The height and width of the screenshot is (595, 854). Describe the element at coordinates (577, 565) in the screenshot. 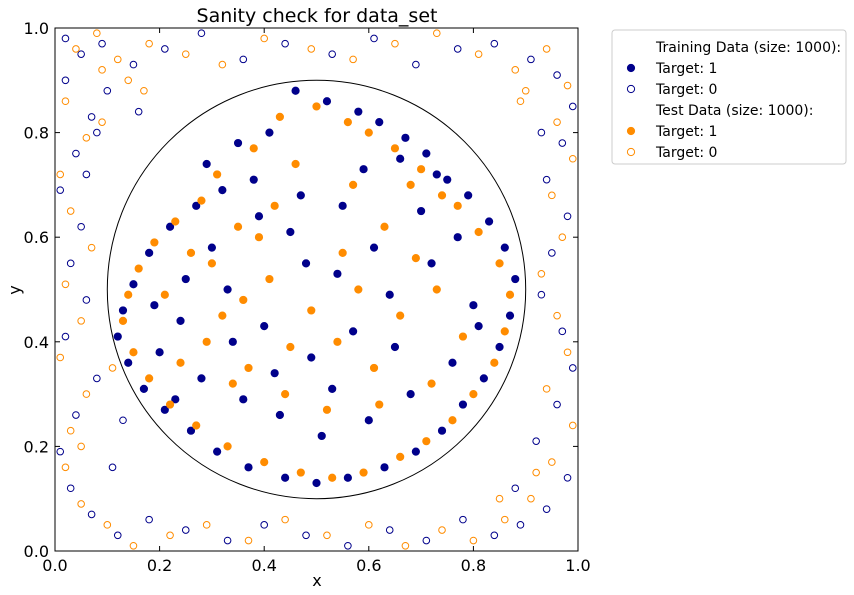

I see `x-tick-label: 1.0` at that location.